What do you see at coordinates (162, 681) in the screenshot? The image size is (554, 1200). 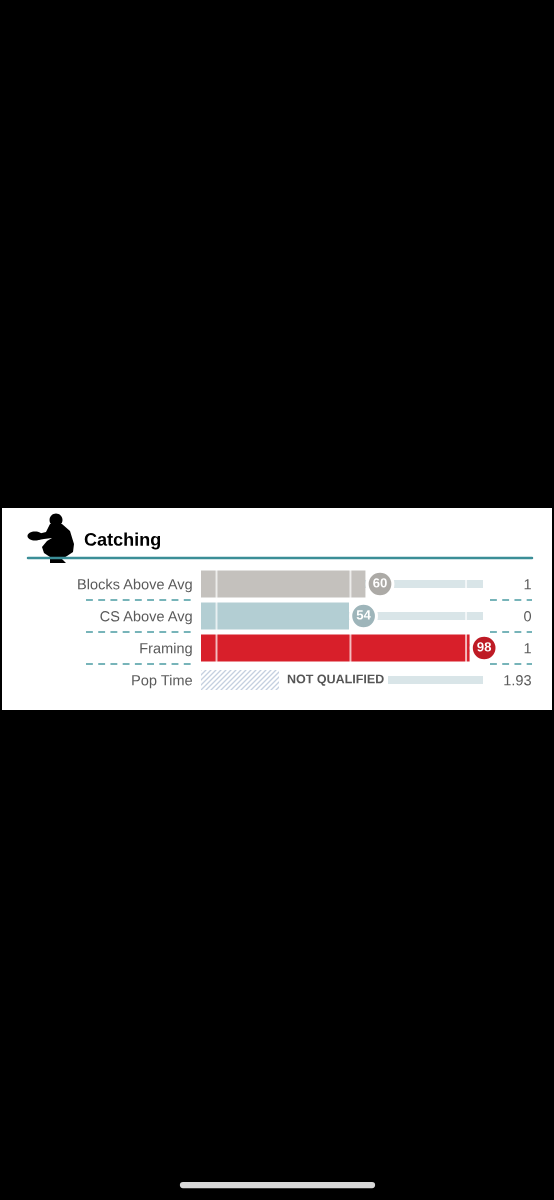 I see `y-tick-label: Pop Time` at bounding box center [162, 681].